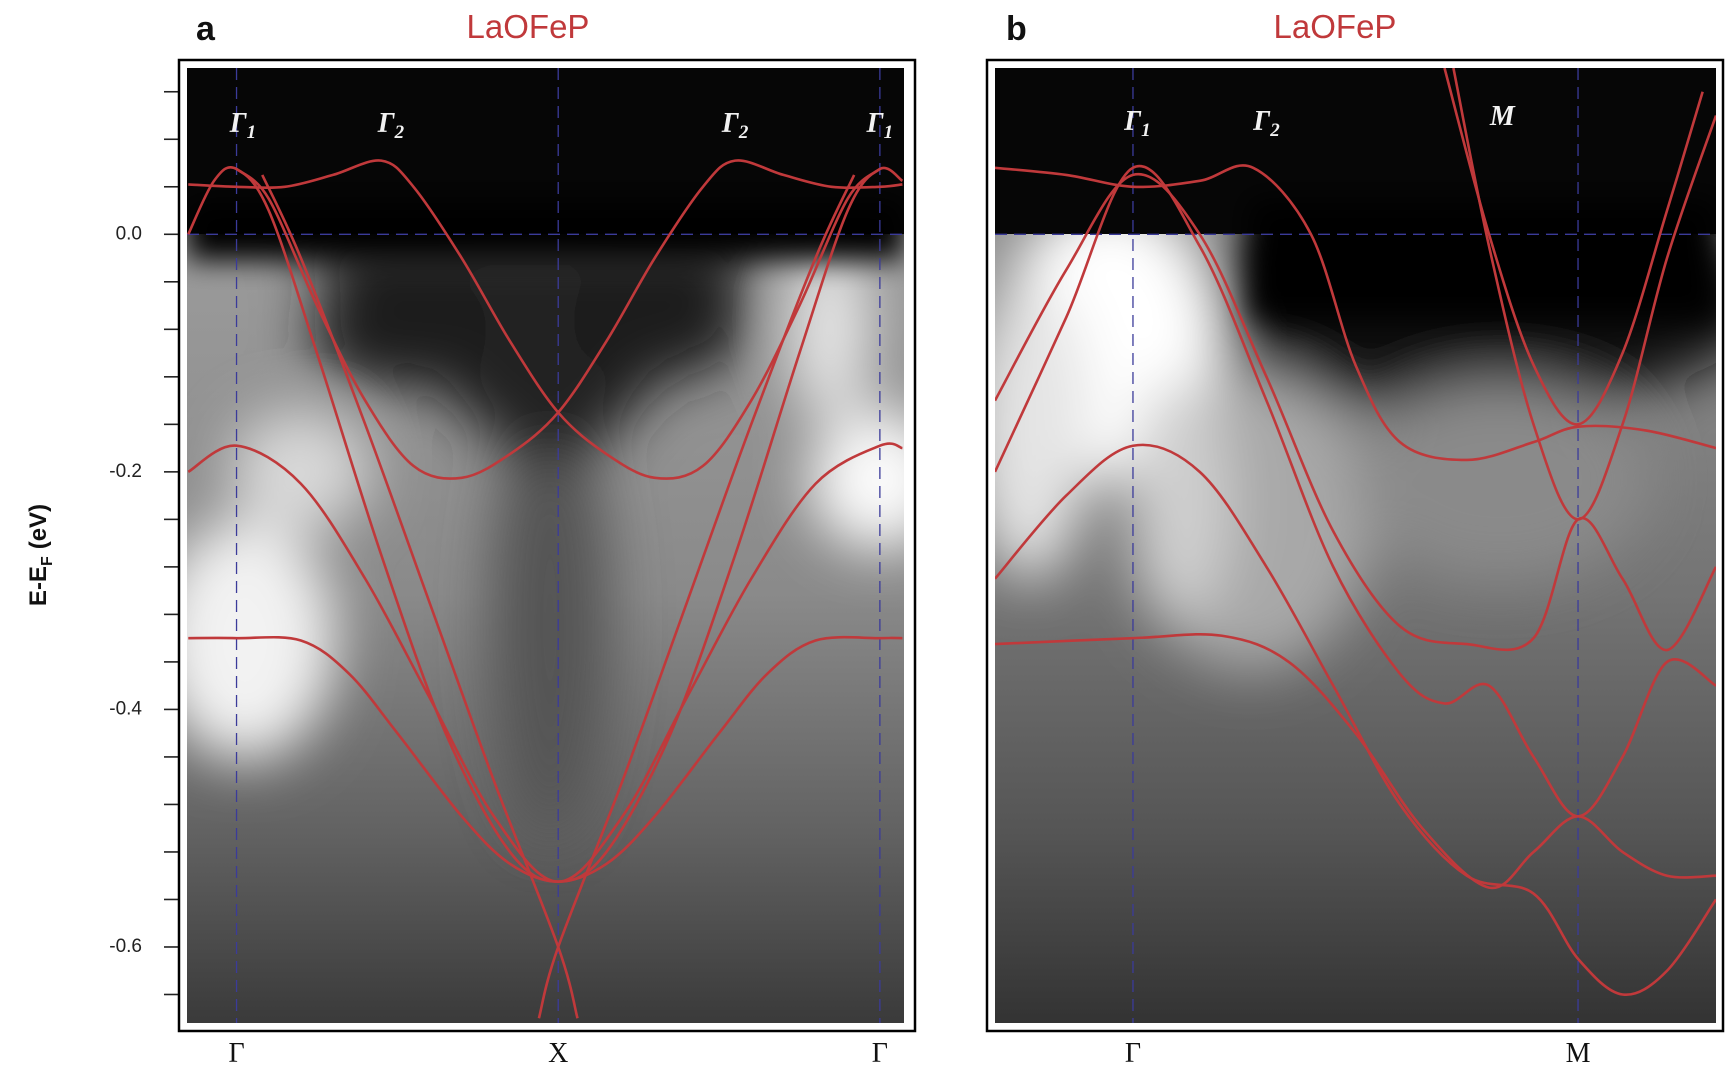  I want to click on y-axis-label-unit: (eV), so click(38, 526).